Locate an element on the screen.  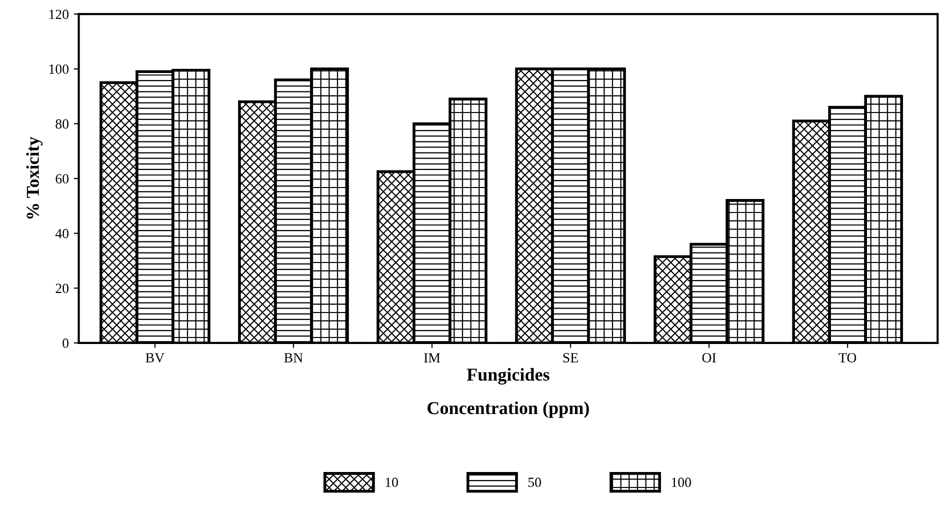
x-tick-label: IM is located at coordinates (432, 357).